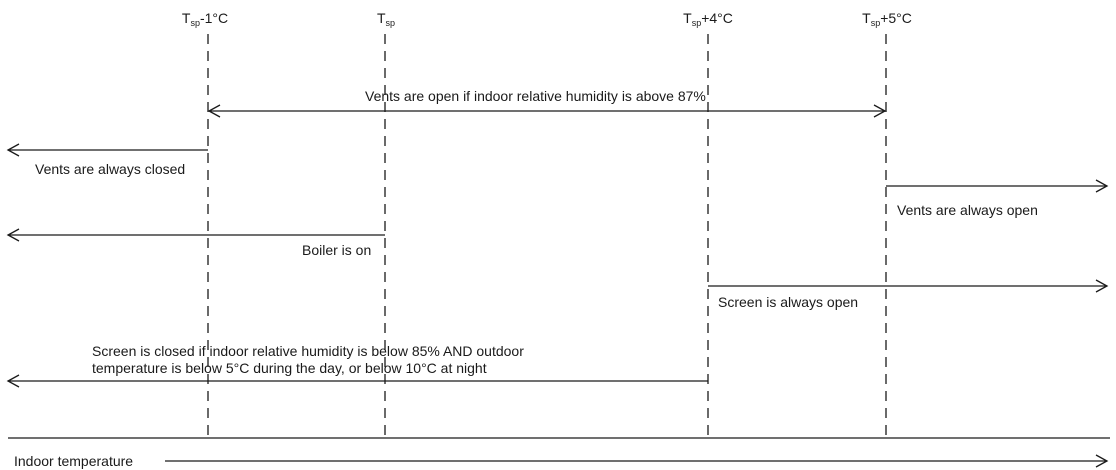 This screenshot has width=1116, height=470. I want to click on threshold-label-tsp-minus-1: Tsp-1°C, so click(205, 19).